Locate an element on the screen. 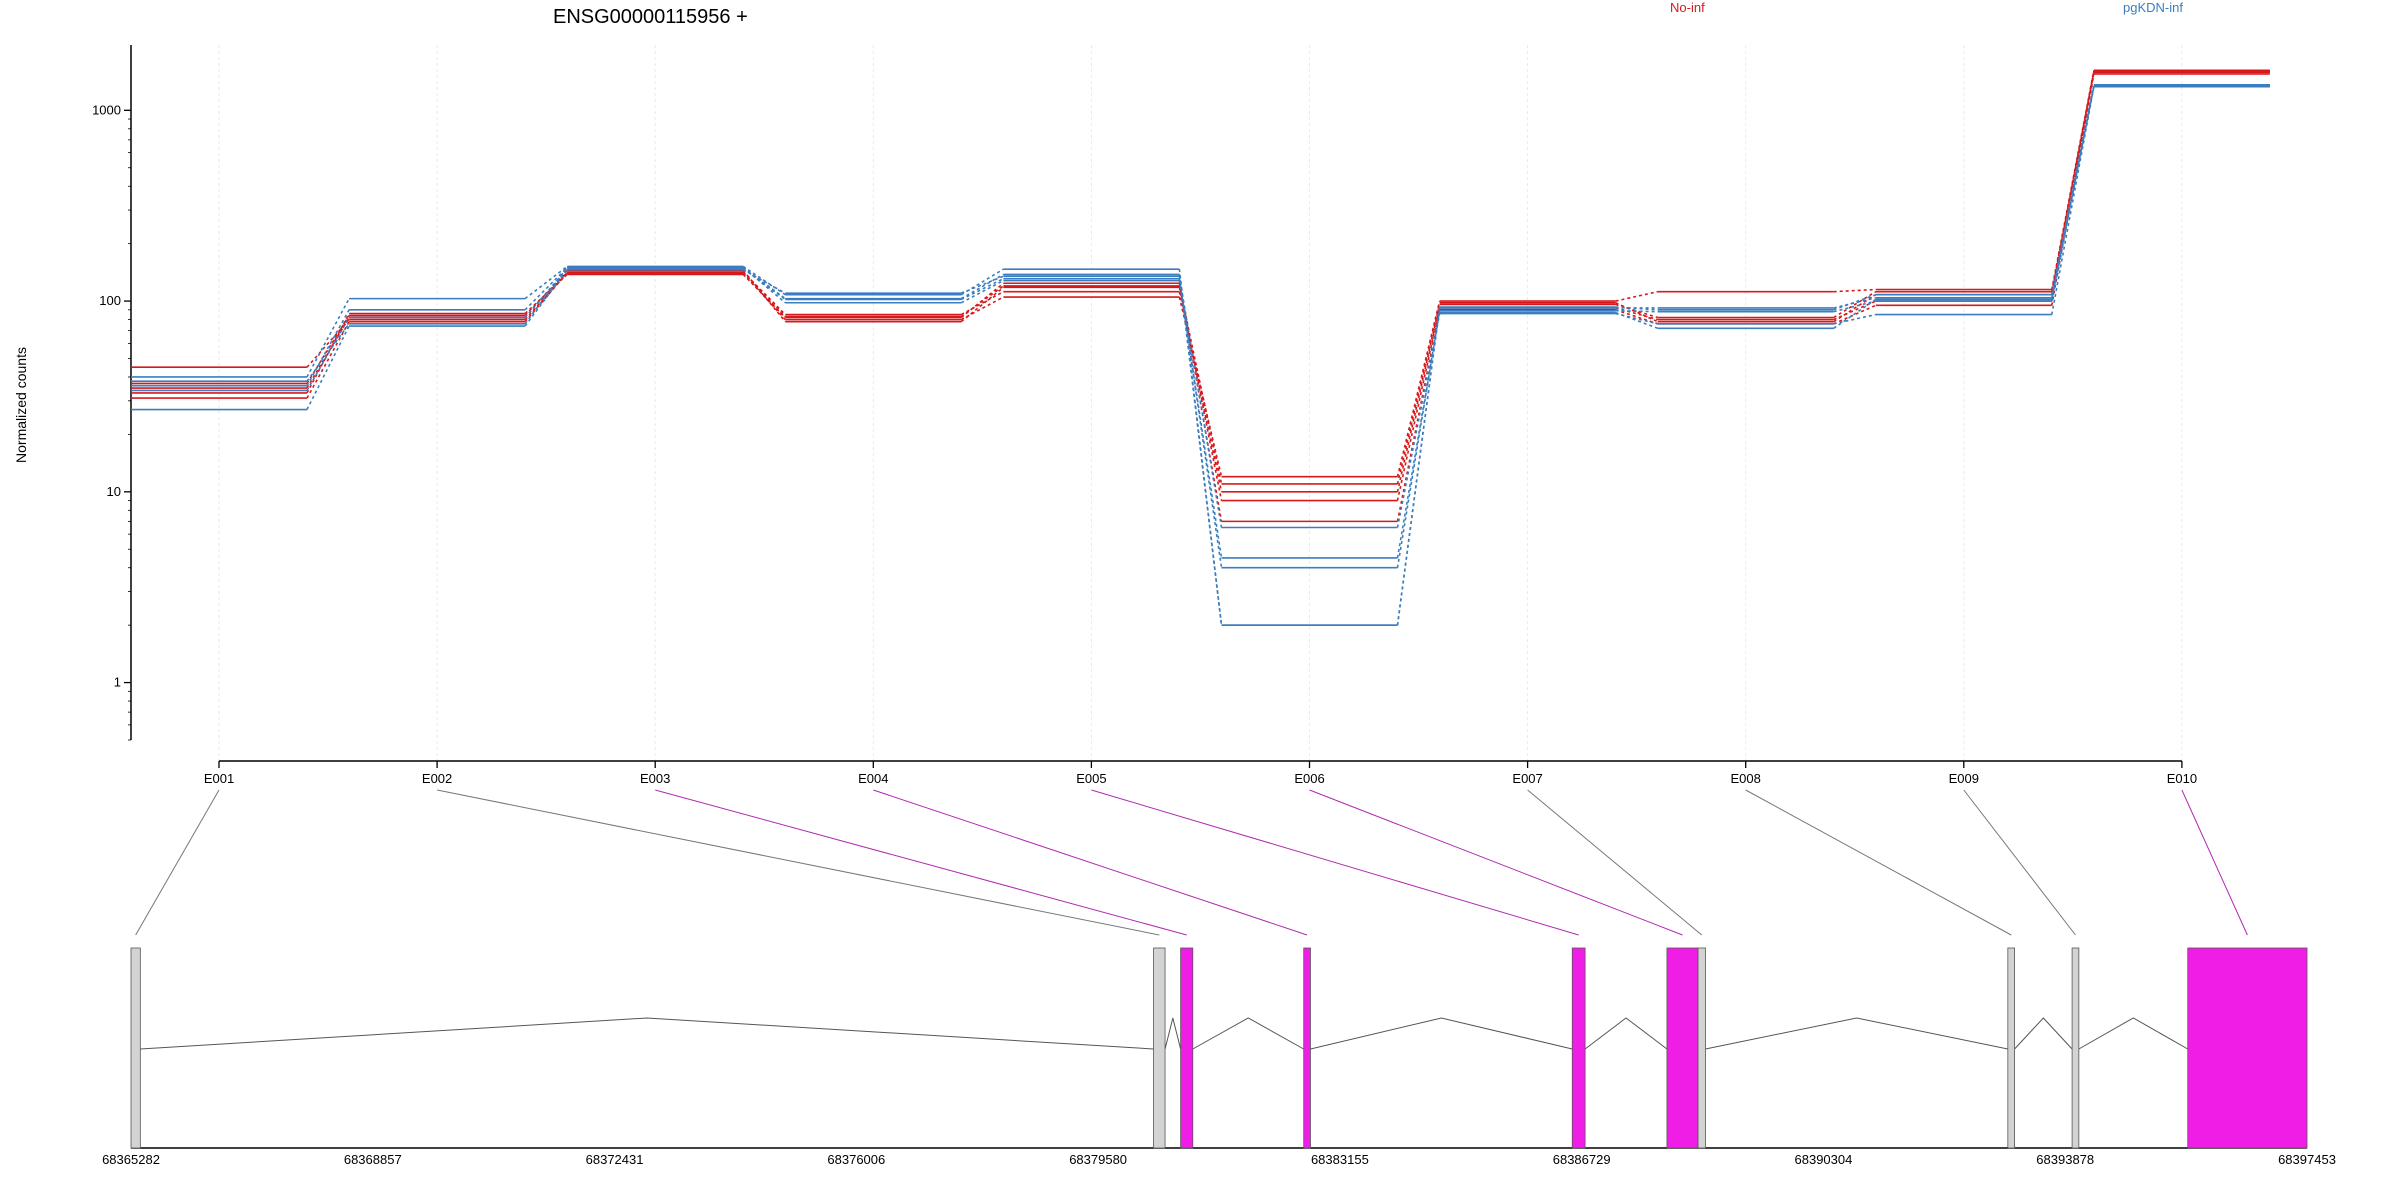 The height and width of the screenshot is (1200, 2400). x-tick-label-E008: E008 is located at coordinates (1746, 778).